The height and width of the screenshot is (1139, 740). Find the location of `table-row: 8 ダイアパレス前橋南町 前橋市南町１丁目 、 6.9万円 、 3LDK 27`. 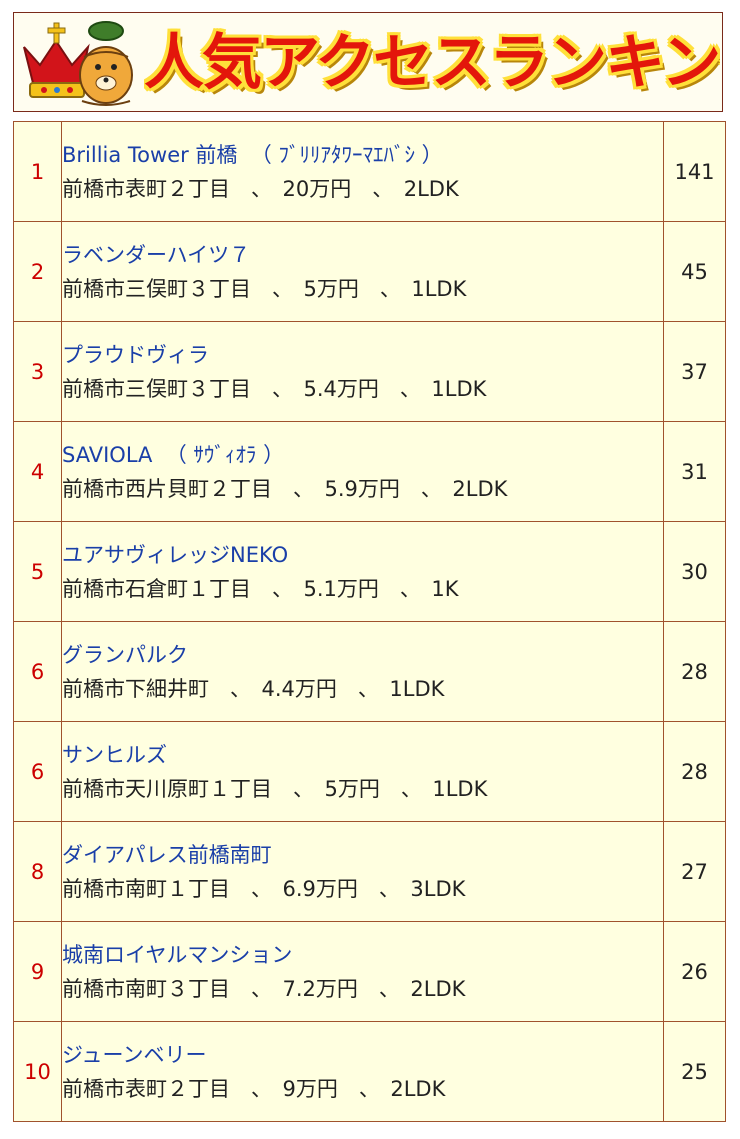

table-row: 8 ダイアパレス前橋南町 前橋市南町１丁目 、 6.9万円 、 3LDK 27 is located at coordinates (369, 871).